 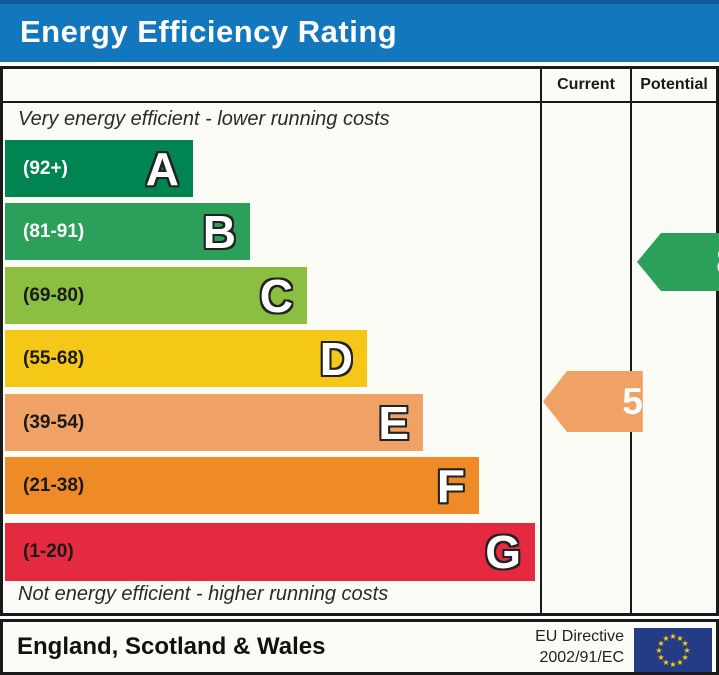 What do you see at coordinates (127, 231) in the screenshot?
I see `band-b: (81-91) B` at bounding box center [127, 231].